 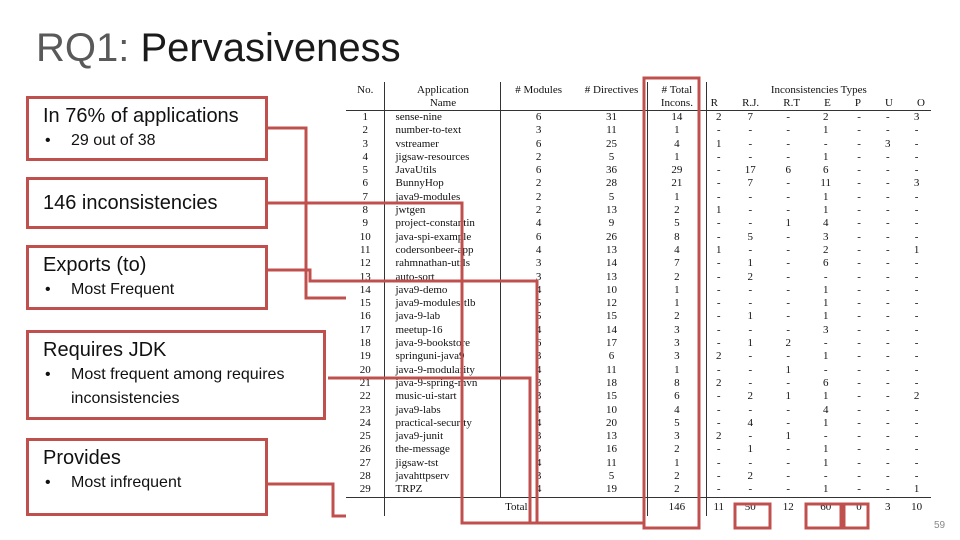 I want to click on cell-name: java-9-spring-mvn, so click(x=442, y=383).